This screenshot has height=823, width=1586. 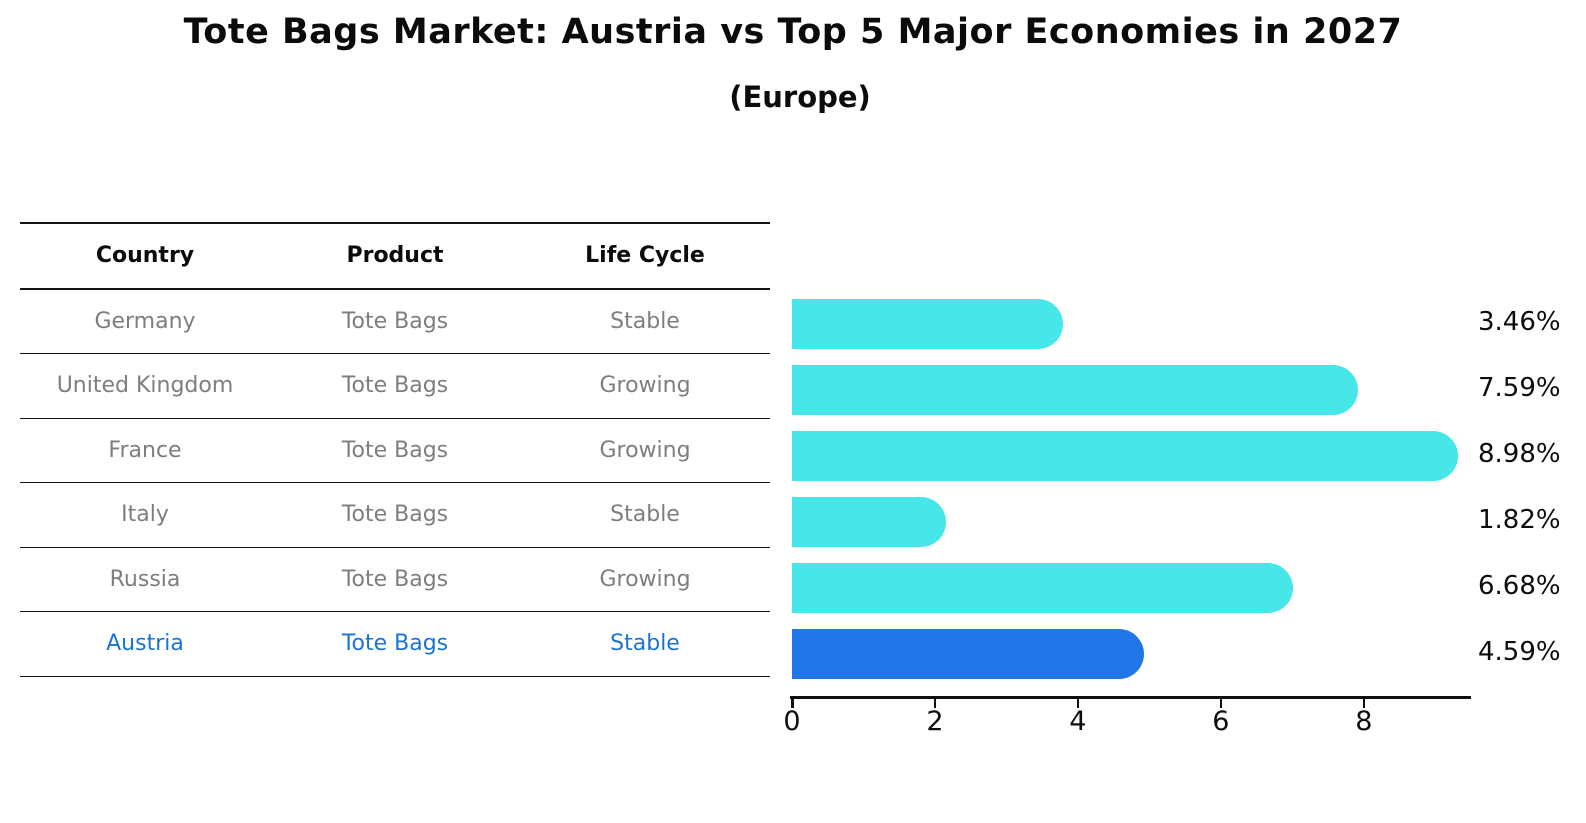 What do you see at coordinates (1075, 390) in the screenshot?
I see `bar-united-kingdom` at bounding box center [1075, 390].